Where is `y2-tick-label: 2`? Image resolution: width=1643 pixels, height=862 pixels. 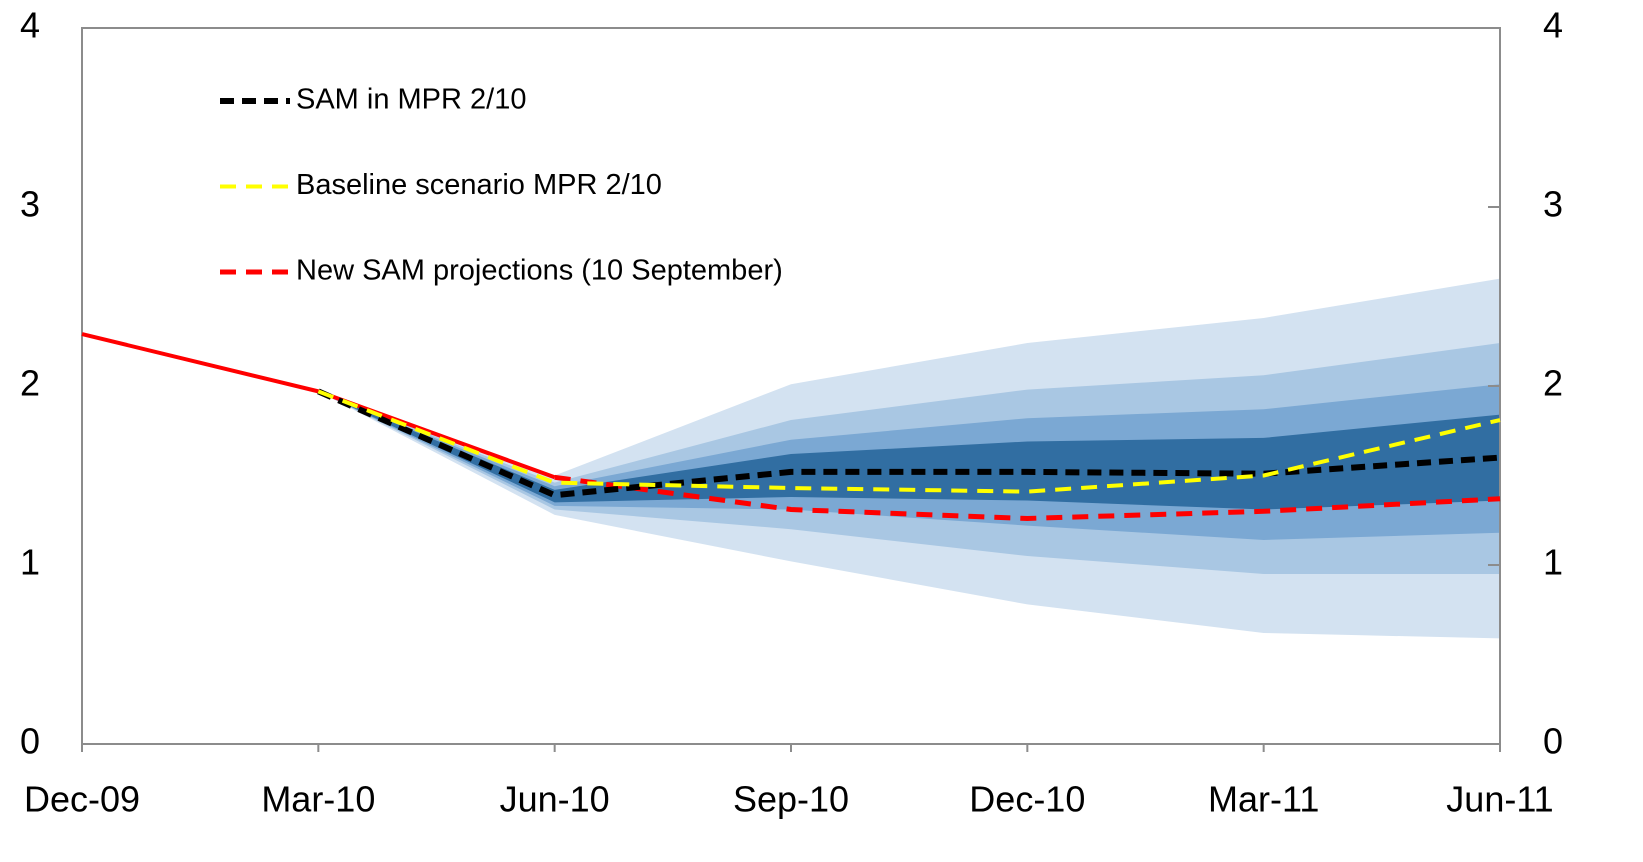 y2-tick-label: 2 is located at coordinates (1553, 383).